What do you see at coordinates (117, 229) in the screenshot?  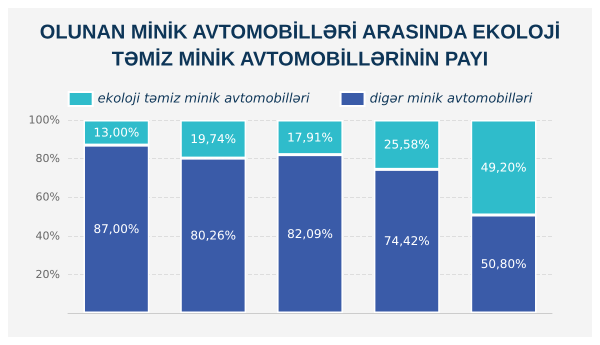 I see `data-label: 87,00%` at bounding box center [117, 229].